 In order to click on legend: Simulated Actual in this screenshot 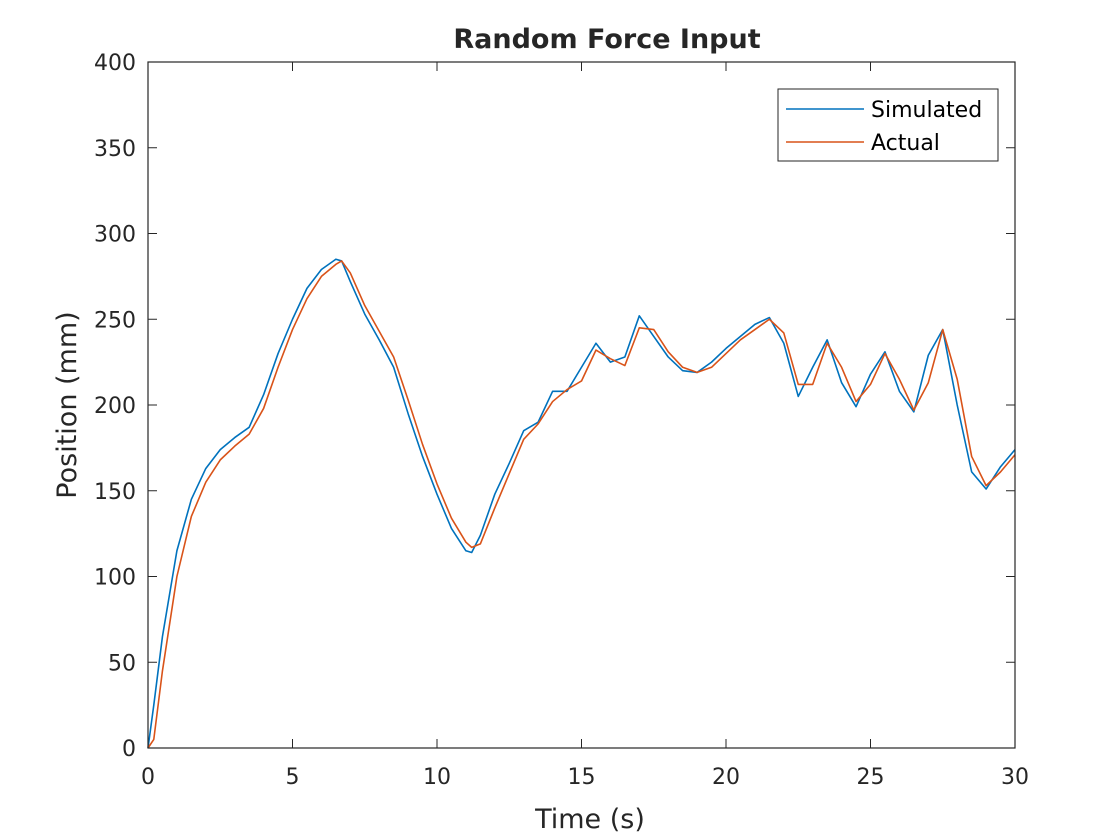, I will do `click(888, 125)`.